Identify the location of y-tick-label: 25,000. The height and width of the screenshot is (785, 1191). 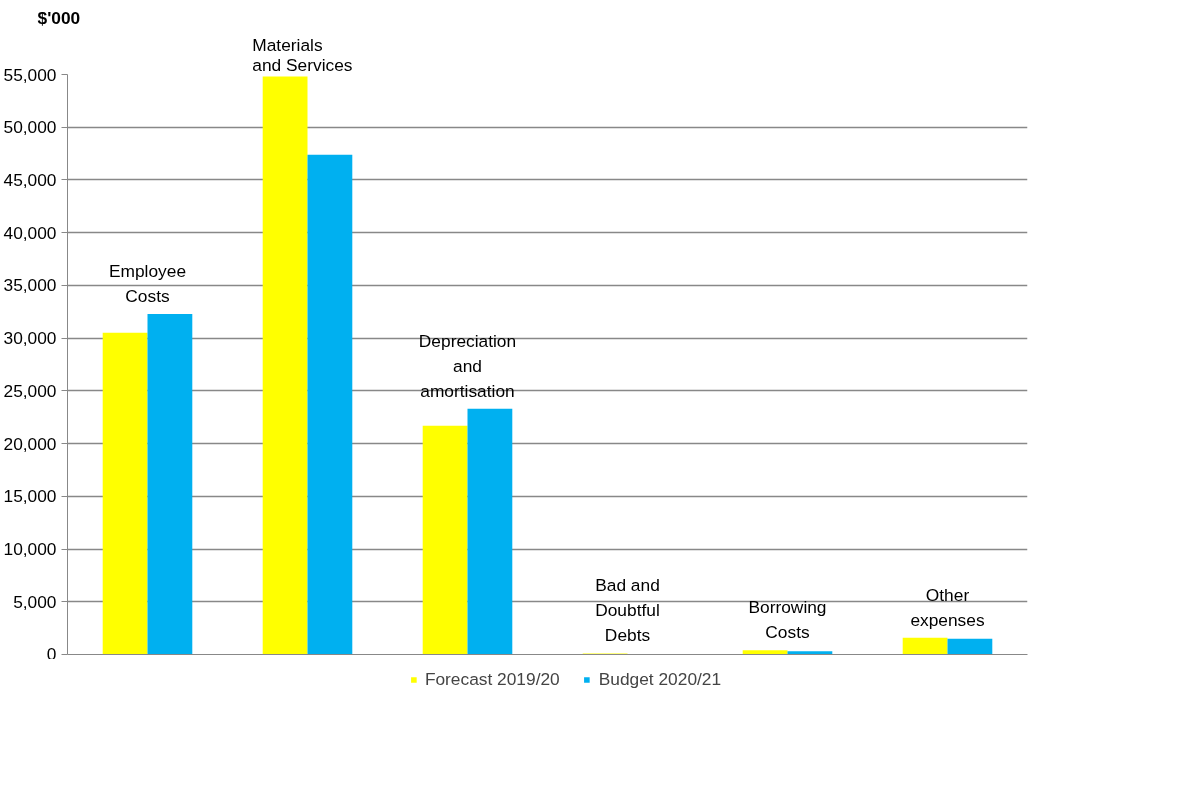
(30, 390).